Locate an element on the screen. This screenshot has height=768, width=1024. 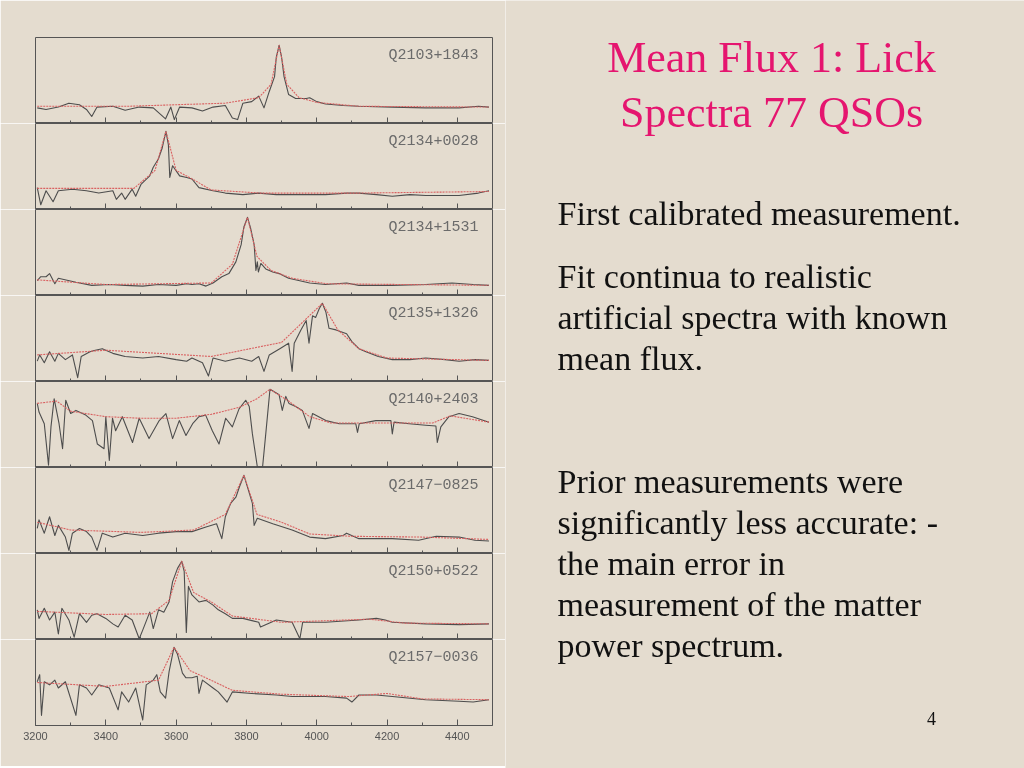
chart-title: Q2157−0036 is located at coordinates (433, 657).